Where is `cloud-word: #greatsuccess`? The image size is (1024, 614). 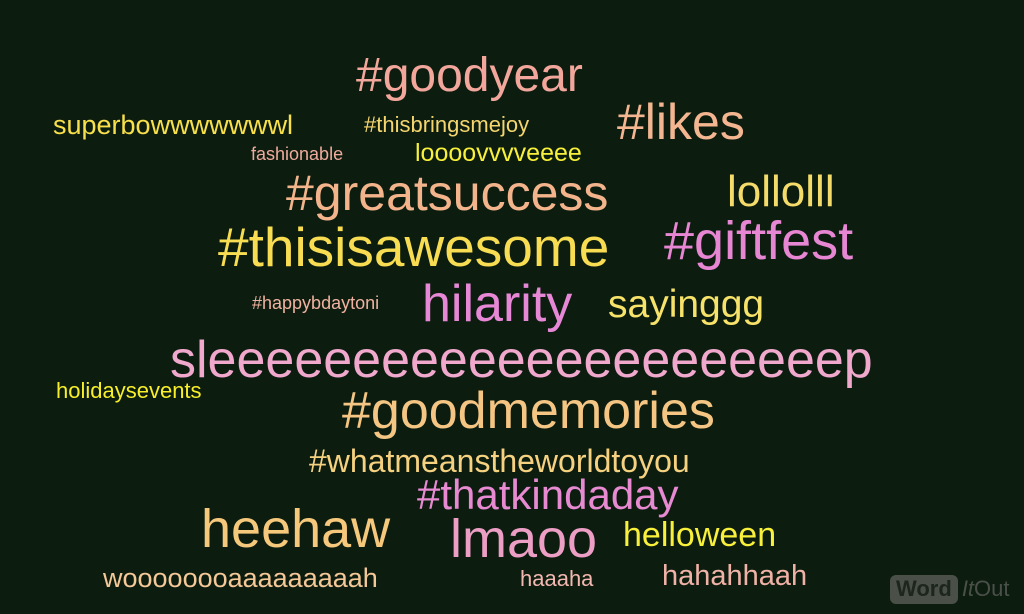 cloud-word: #greatsuccess is located at coordinates (447, 193).